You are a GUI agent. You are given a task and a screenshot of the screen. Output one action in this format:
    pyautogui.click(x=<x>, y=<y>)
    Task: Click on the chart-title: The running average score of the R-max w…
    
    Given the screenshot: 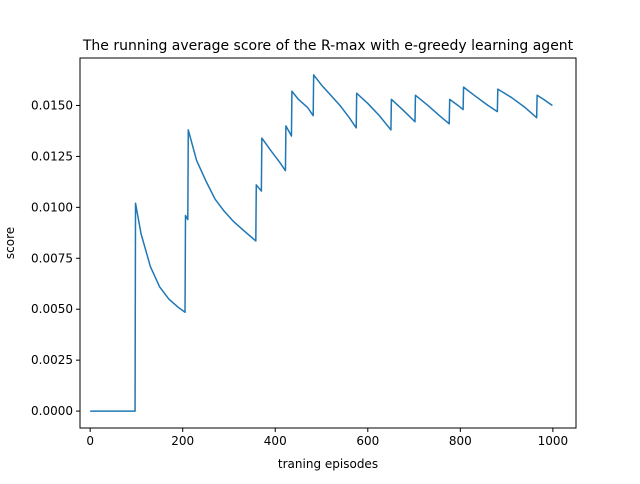 What is the action you would take?
    pyautogui.click(x=328, y=46)
    